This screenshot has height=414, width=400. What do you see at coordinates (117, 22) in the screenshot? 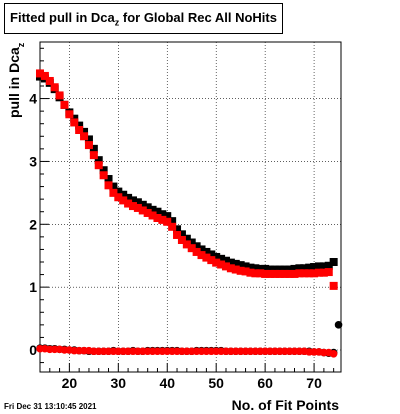
I see `title-subscript: z` at bounding box center [117, 22].